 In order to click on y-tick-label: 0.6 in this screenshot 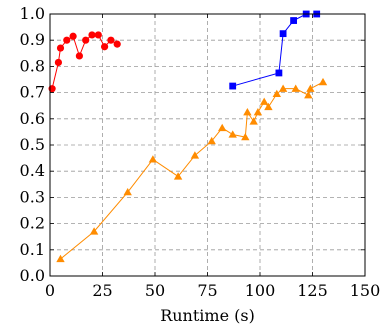, I will do `click(32, 118)`.